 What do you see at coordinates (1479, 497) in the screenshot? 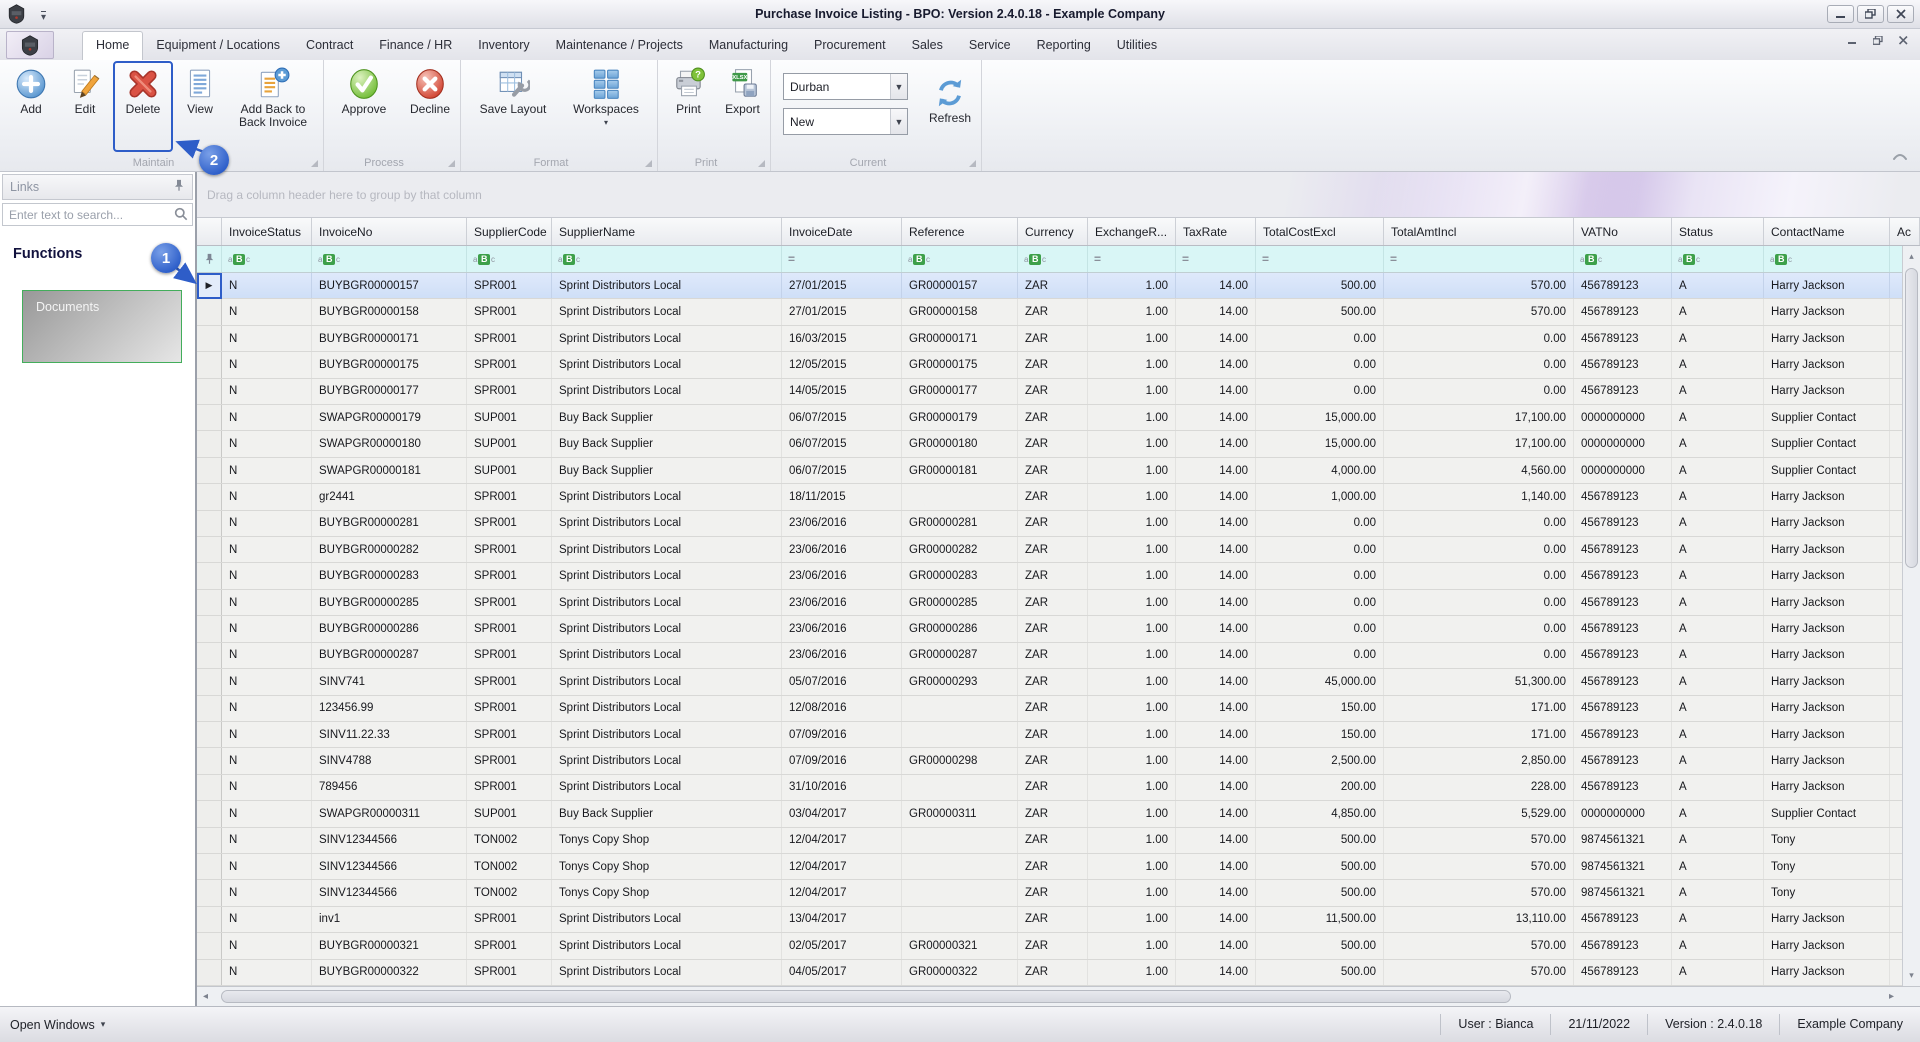
I see `grid-cell: 1,140.00` at bounding box center [1479, 497].